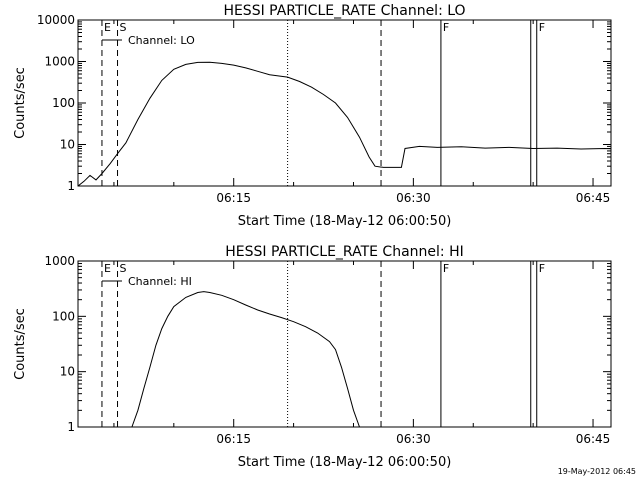 This screenshot has width=640, height=485. I want to click on footer-timestamp: 19-May-2012 06:45, so click(597, 471).